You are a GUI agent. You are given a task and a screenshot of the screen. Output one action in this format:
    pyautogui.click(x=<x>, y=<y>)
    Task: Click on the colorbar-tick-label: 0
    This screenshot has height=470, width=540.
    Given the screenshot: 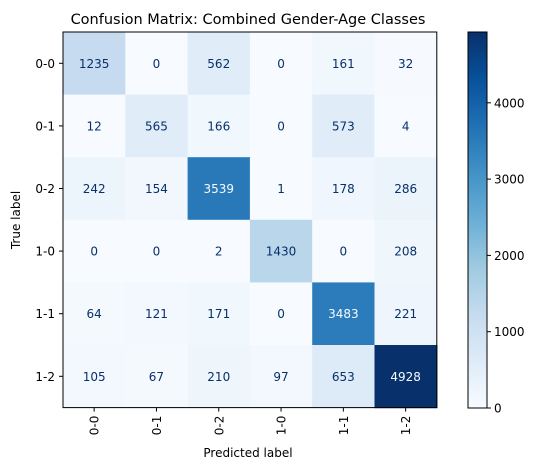 What is the action you would take?
    pyautogui.click(x=498, y=409)
    